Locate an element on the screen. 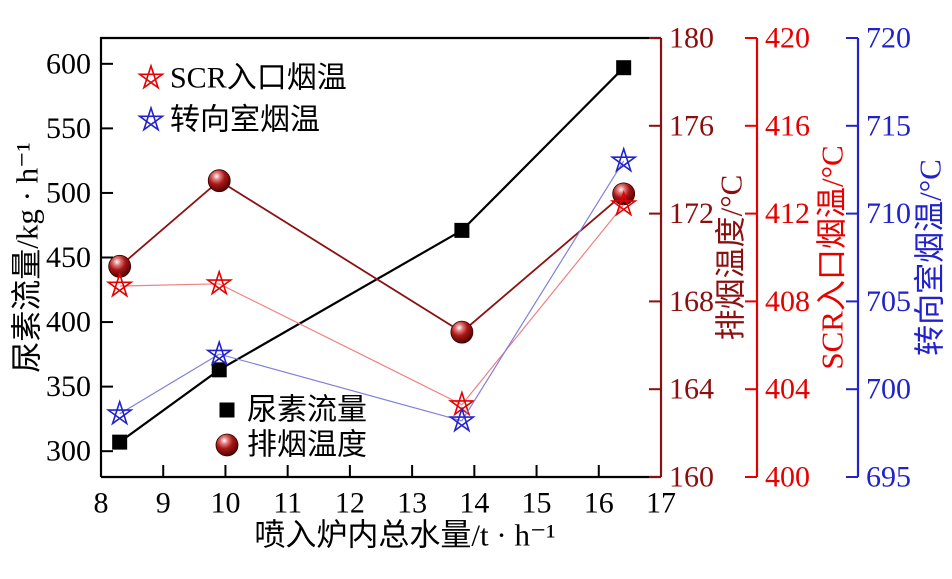 Image resolution: width=952 pixels, height=579 pixels. x-axis: 8 9 10 11 12 13 14 15 16 17 喷入炉内总水量/t · h⁻¹ is located at coordinates (385, 509).